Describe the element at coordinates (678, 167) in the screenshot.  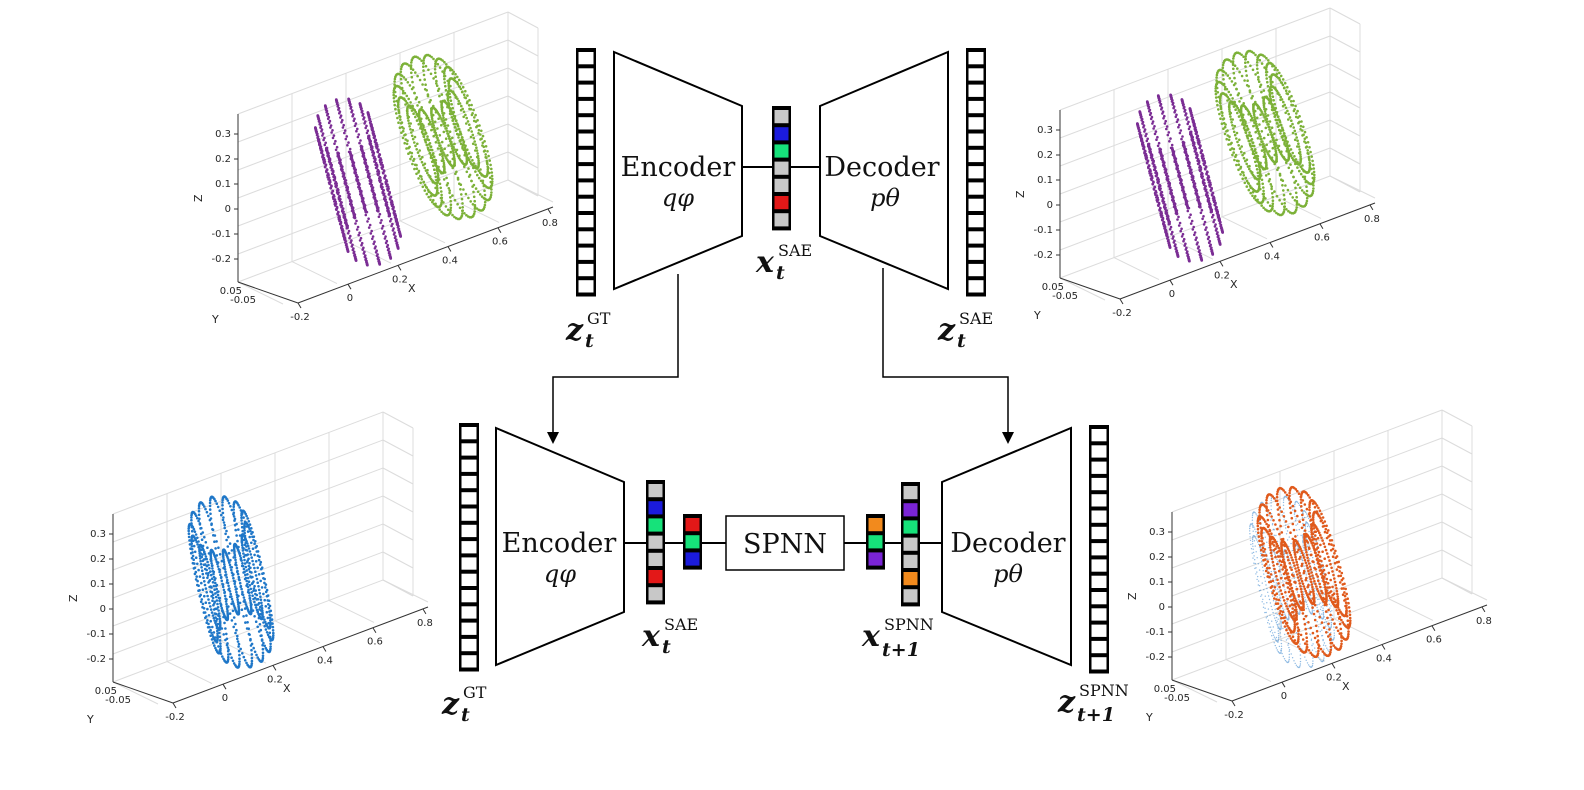
I see `encoder-label-top: Encoder` at that location.